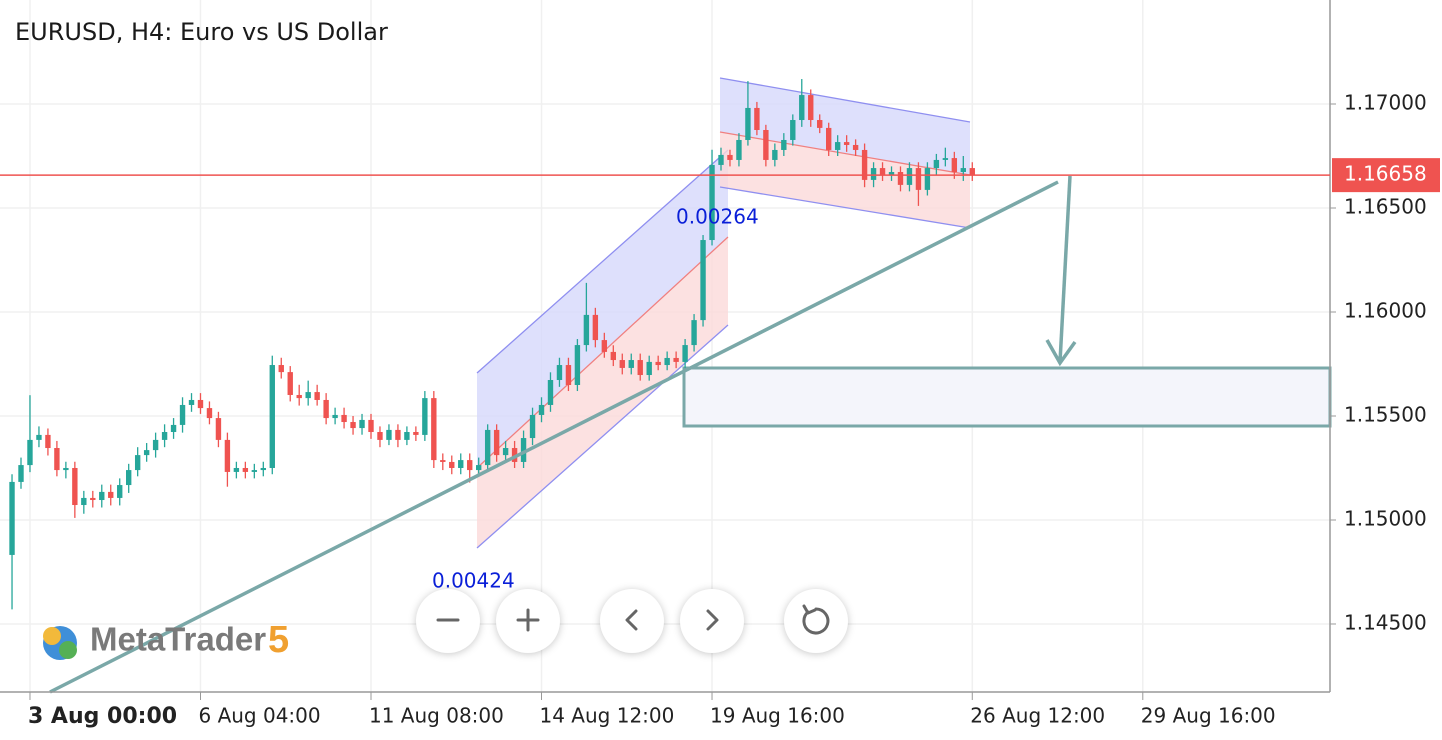  I want to click on chart-title: EURUSD, H4: Euro vs US Dollar, so click(201, 32).